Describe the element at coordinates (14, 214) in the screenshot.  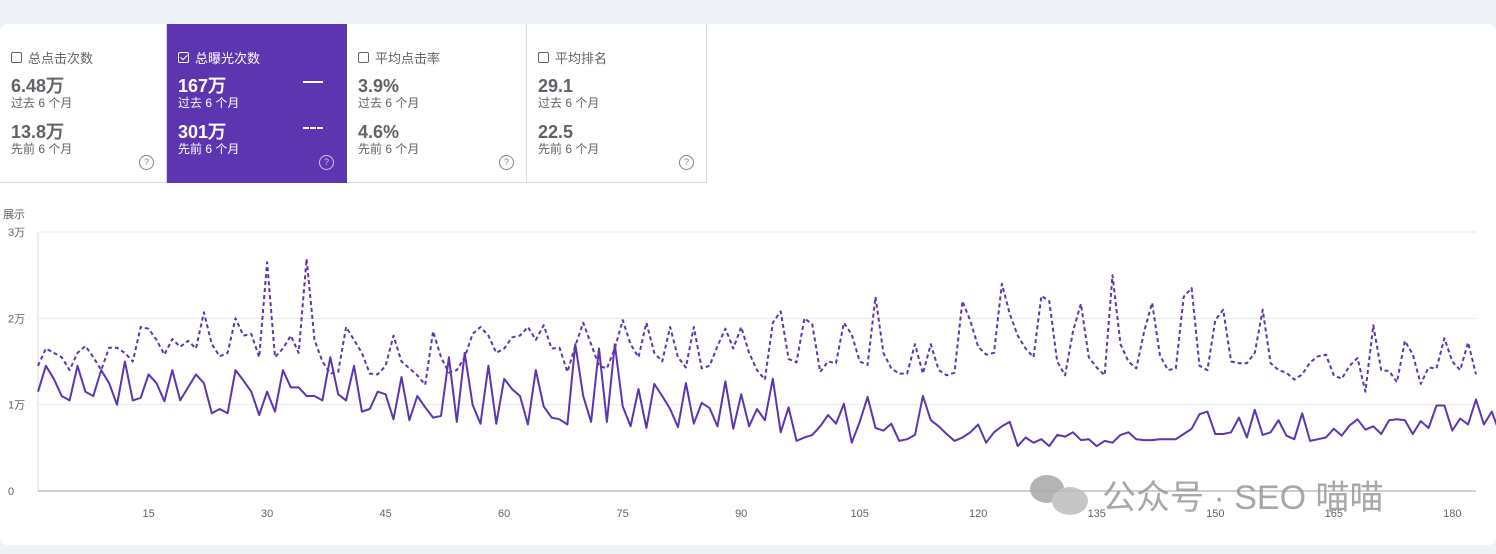
I see `y-axis-label: 展示` at that location.